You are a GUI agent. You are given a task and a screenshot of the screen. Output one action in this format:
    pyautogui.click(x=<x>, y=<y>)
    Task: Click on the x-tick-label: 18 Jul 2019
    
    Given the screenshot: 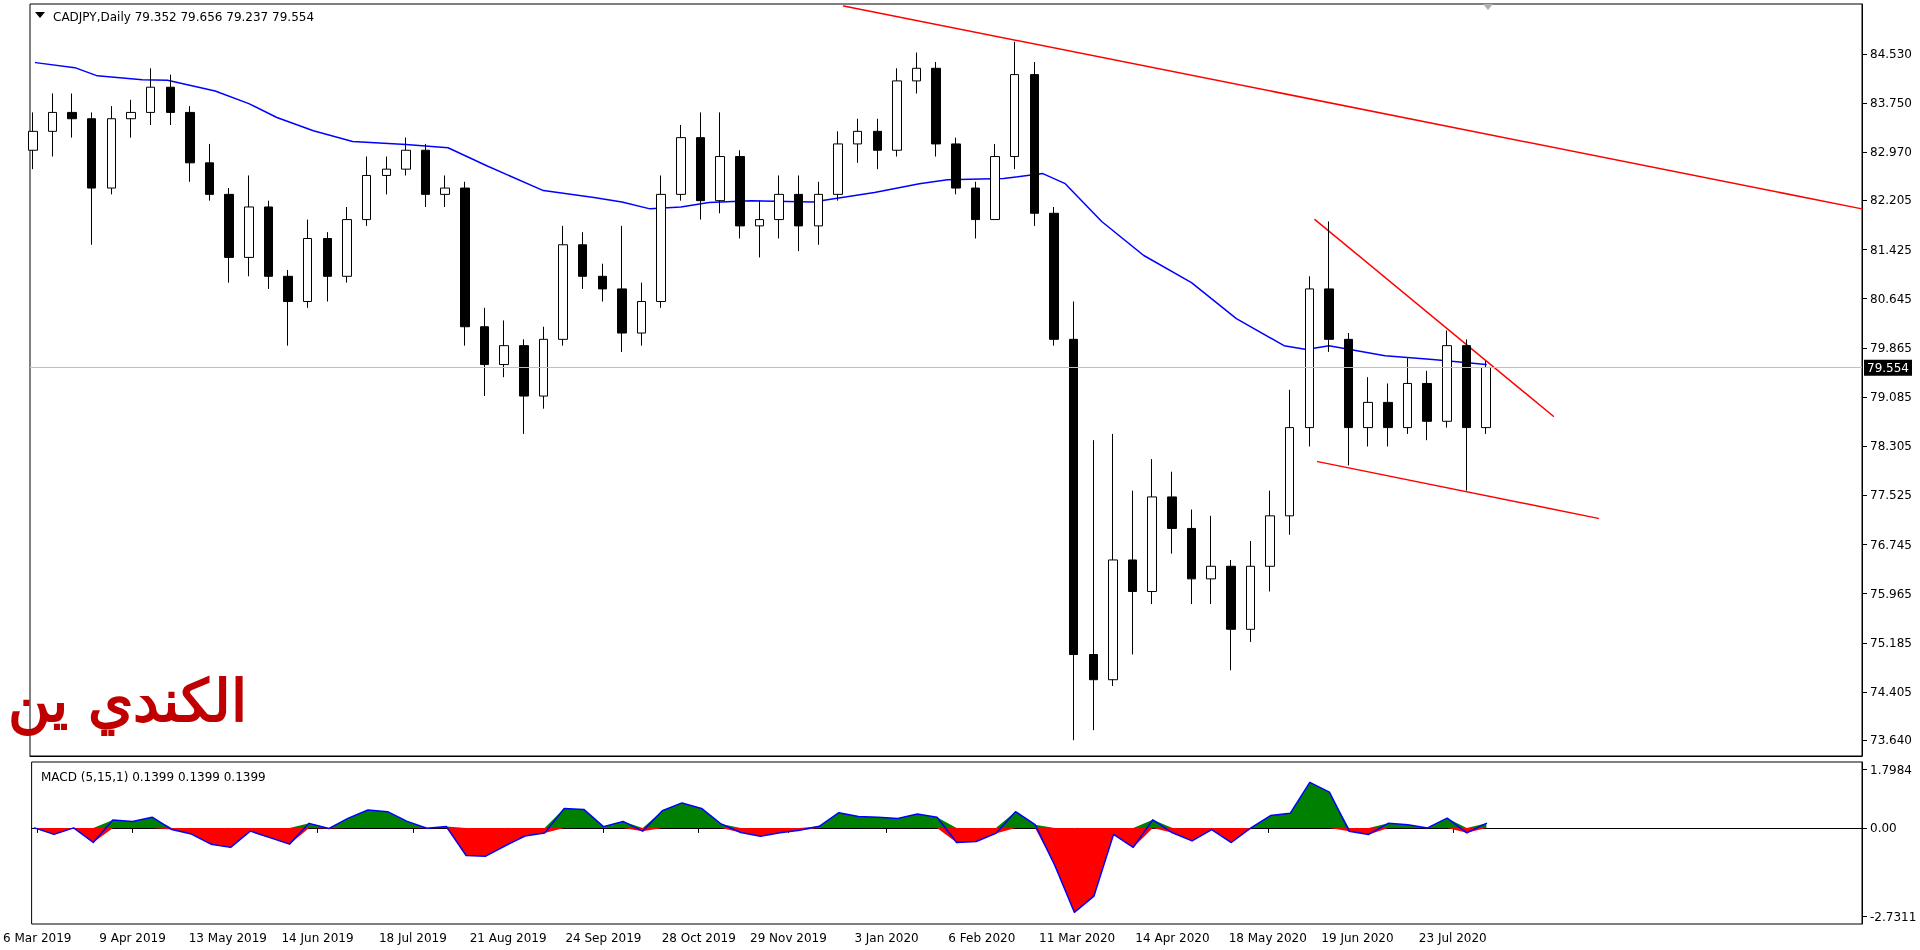 What is the action you would take?
    pyautogui.click(x=412, y=938)
    